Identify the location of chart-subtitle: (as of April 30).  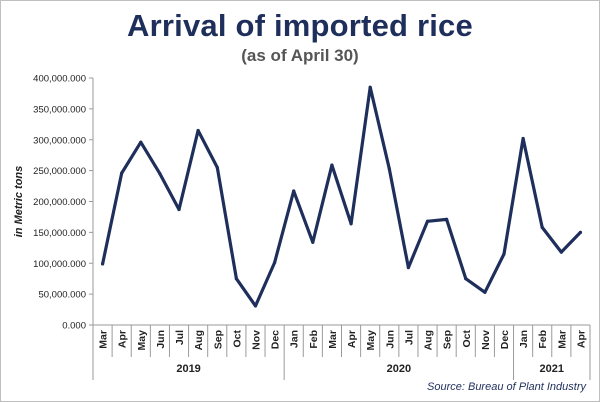
(300, 55).